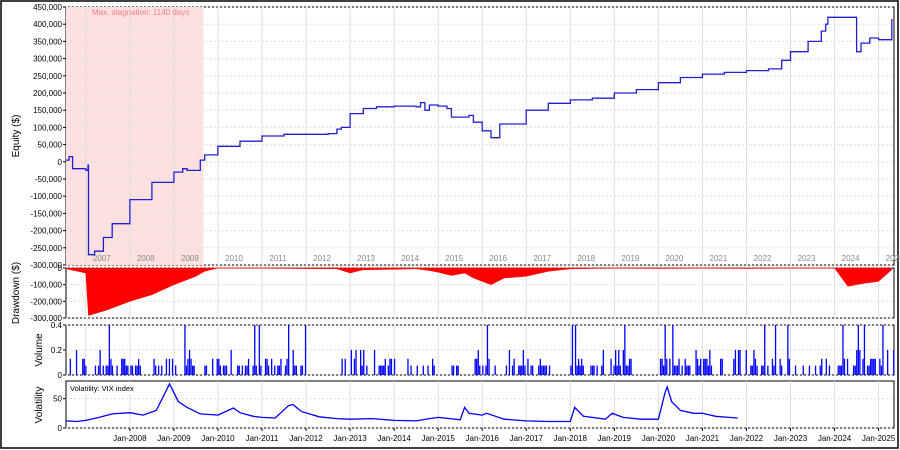 This screenshot has height=450, width=900. I want to click on year-label: 2015, so click(454, 258).